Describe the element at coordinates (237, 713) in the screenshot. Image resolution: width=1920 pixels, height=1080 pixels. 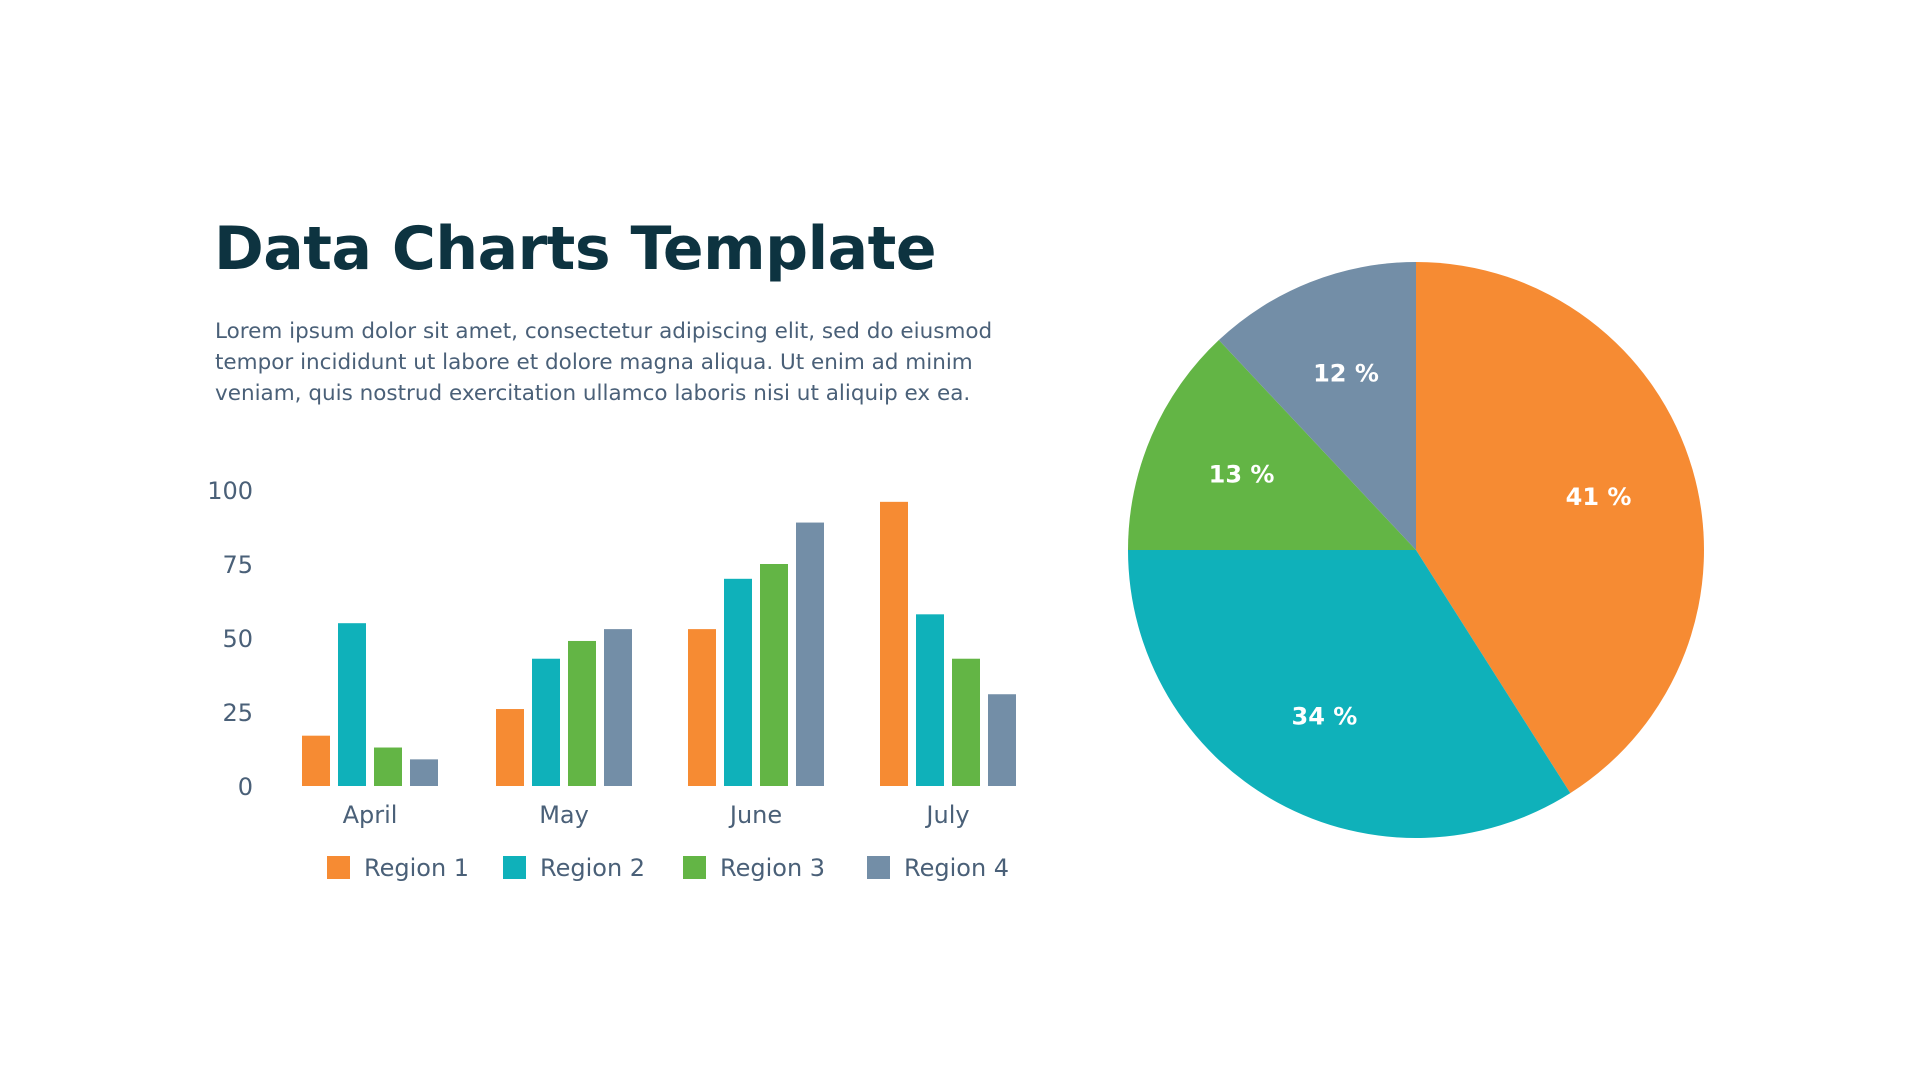
I see `y-tick-label: 25` at that location.